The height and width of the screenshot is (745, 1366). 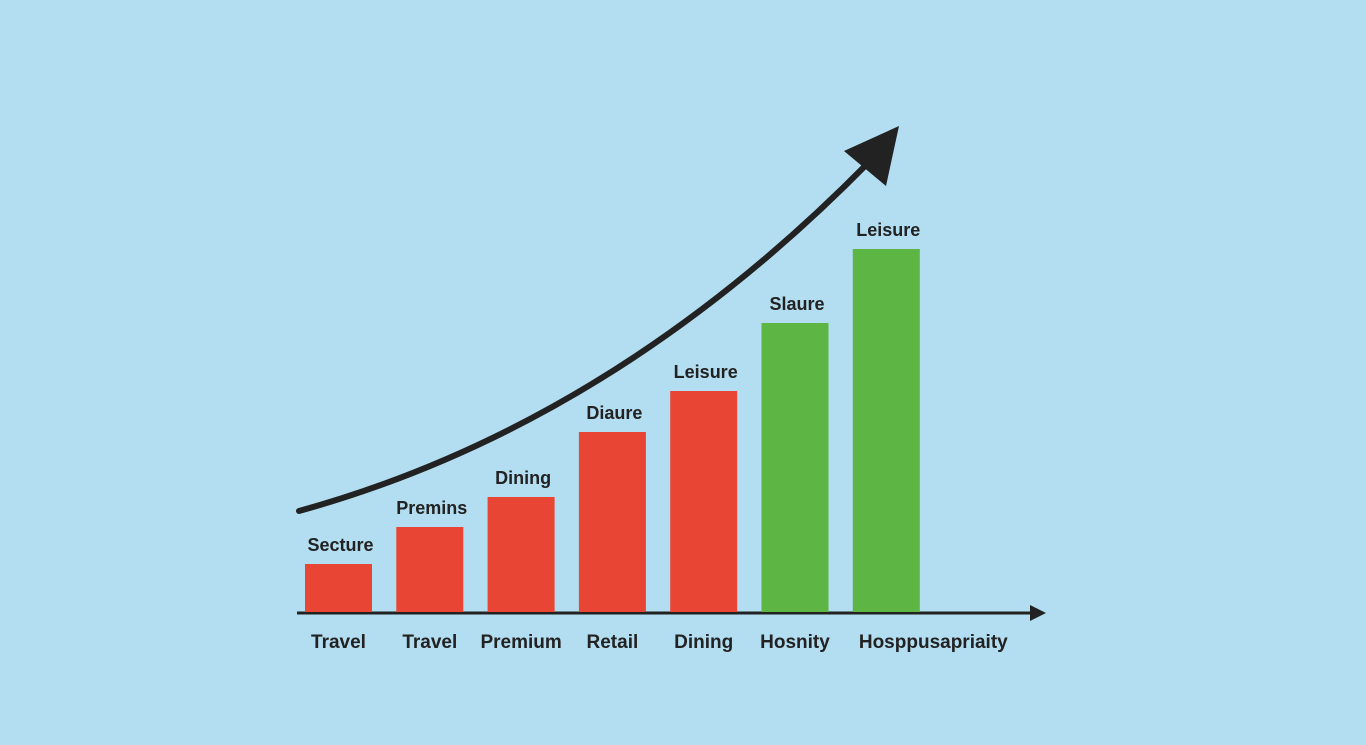 What do you see at coordinates (796, 304) in the screenshot?
I see `bar-label: Slaure` at bounding box center [796, 304].